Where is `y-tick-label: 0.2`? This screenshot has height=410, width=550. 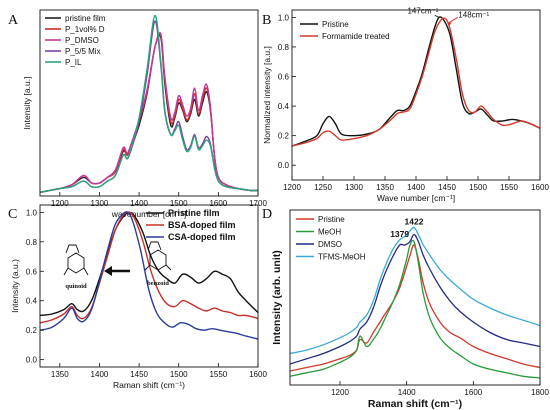 y-tick-label: 0.2 is located at coordinates (284, 136).